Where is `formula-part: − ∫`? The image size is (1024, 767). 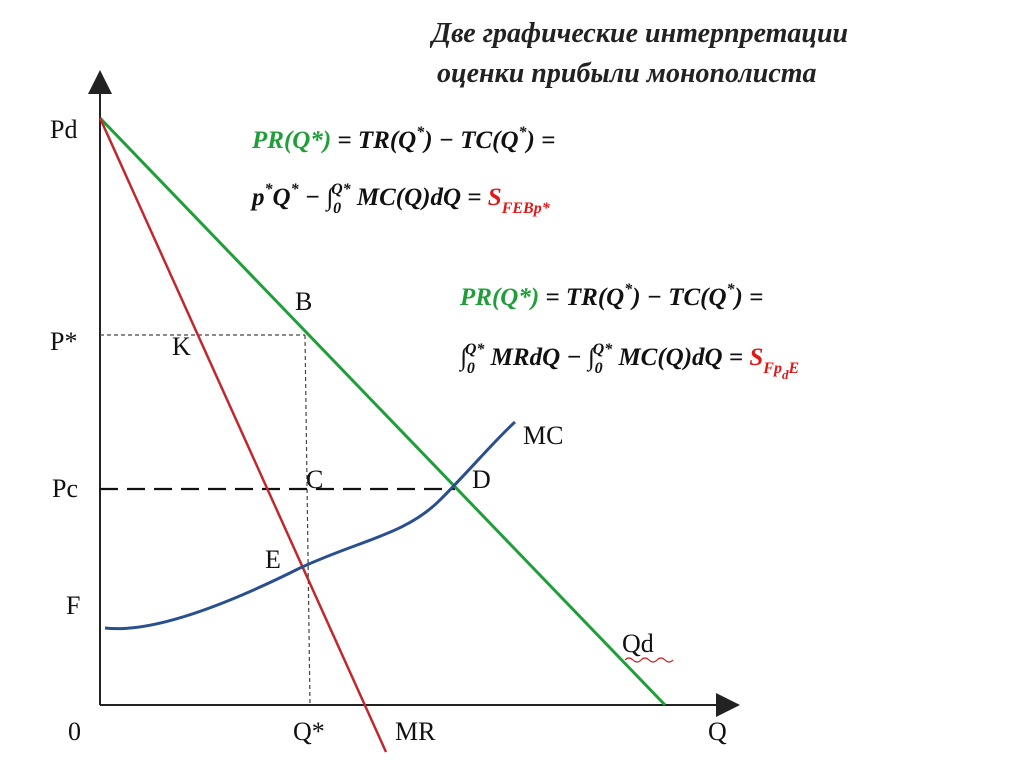 formula-part: − ∫ is located at coordinates (317, 198).